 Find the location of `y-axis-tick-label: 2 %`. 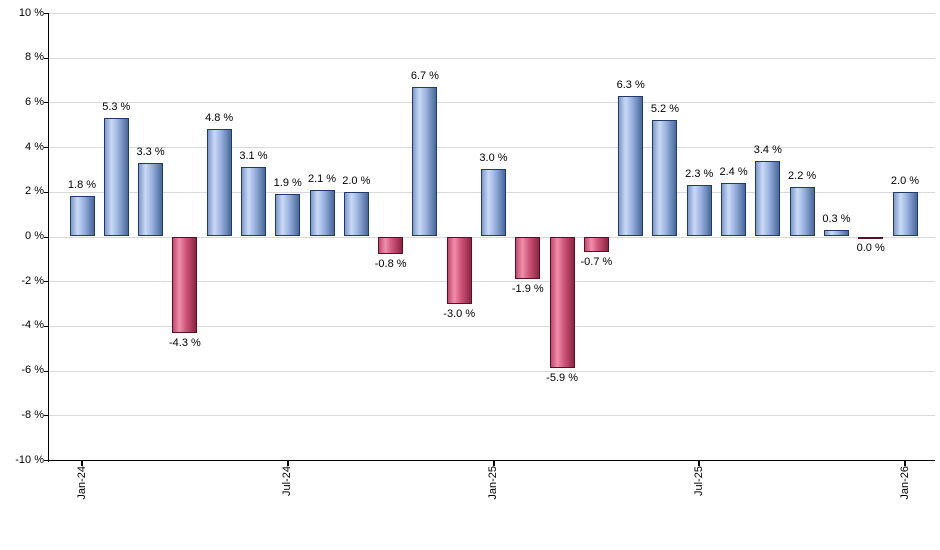

y-axis-tick-label: 2 % is located at coordinates (34, 191).